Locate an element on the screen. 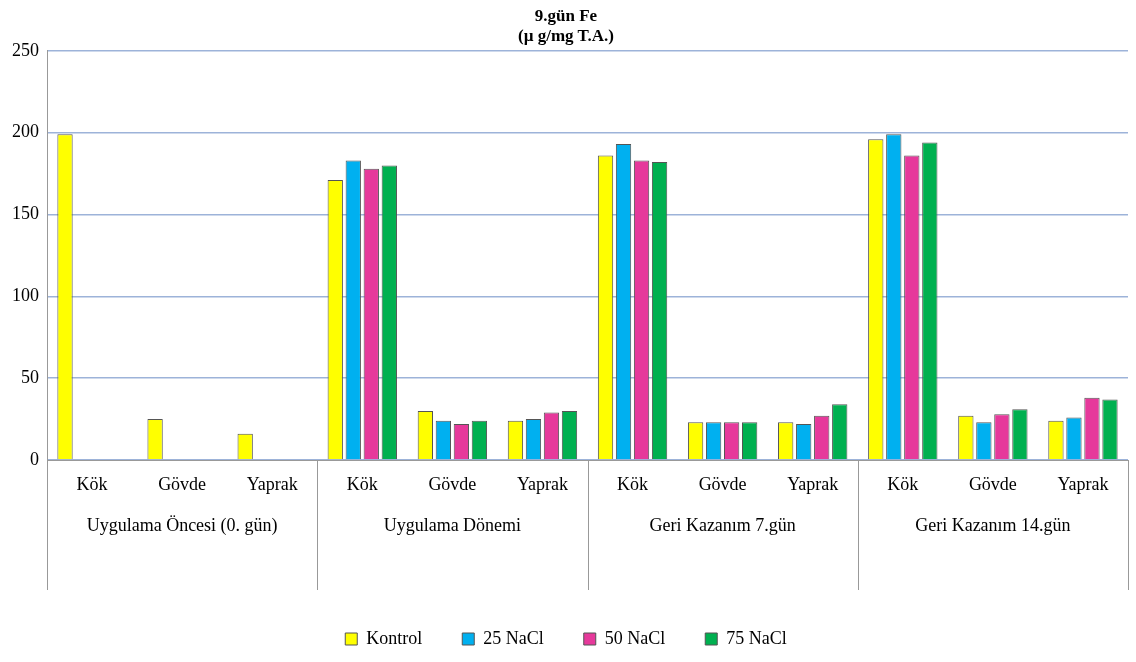 This screenshot has height=662, width=1136. text: Geri Kazanım 14.gün is located at coordinates (993, 524).